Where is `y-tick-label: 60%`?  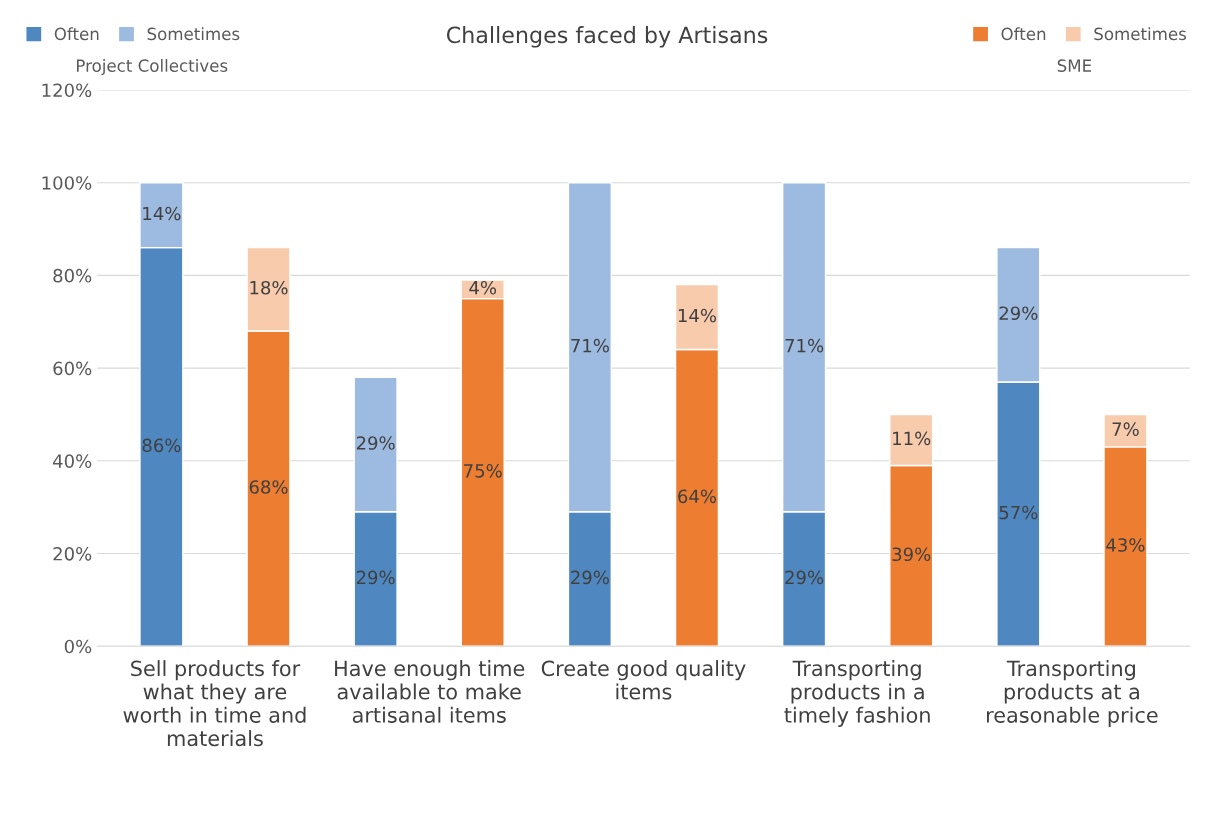 y-tick-label: 60% is located at coordinates (72, 368).